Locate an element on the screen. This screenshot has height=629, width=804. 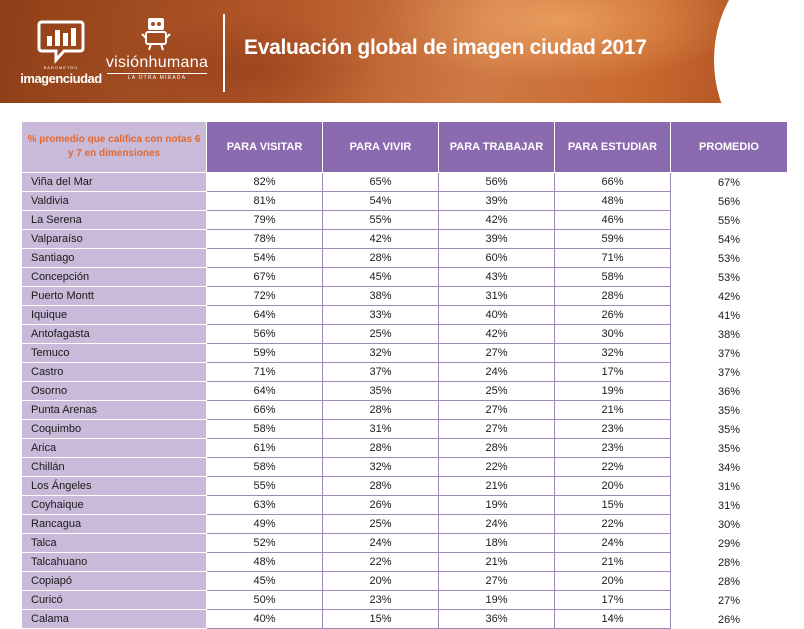
vivir-cell: 22% is located at coordinates (380, 562).